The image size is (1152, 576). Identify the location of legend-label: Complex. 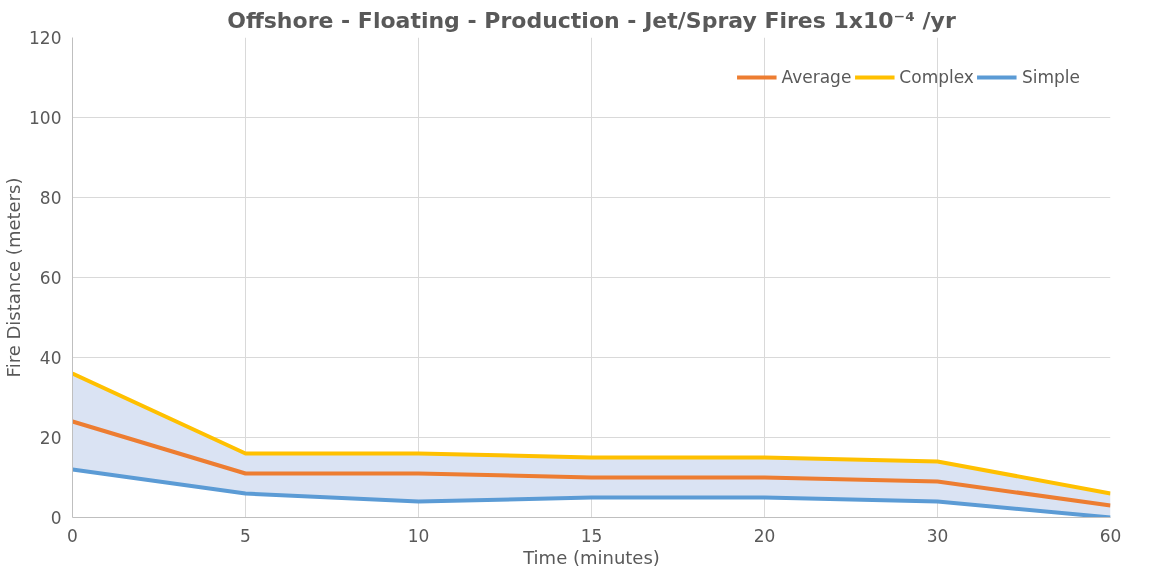
(936, 77).